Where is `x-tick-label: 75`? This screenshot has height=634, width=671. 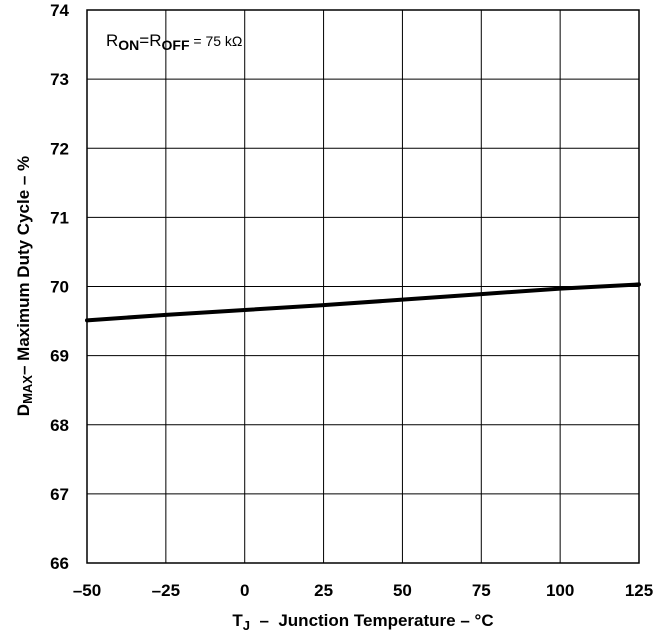
x-tick-label: 75 is located at coordinates (481, 590).